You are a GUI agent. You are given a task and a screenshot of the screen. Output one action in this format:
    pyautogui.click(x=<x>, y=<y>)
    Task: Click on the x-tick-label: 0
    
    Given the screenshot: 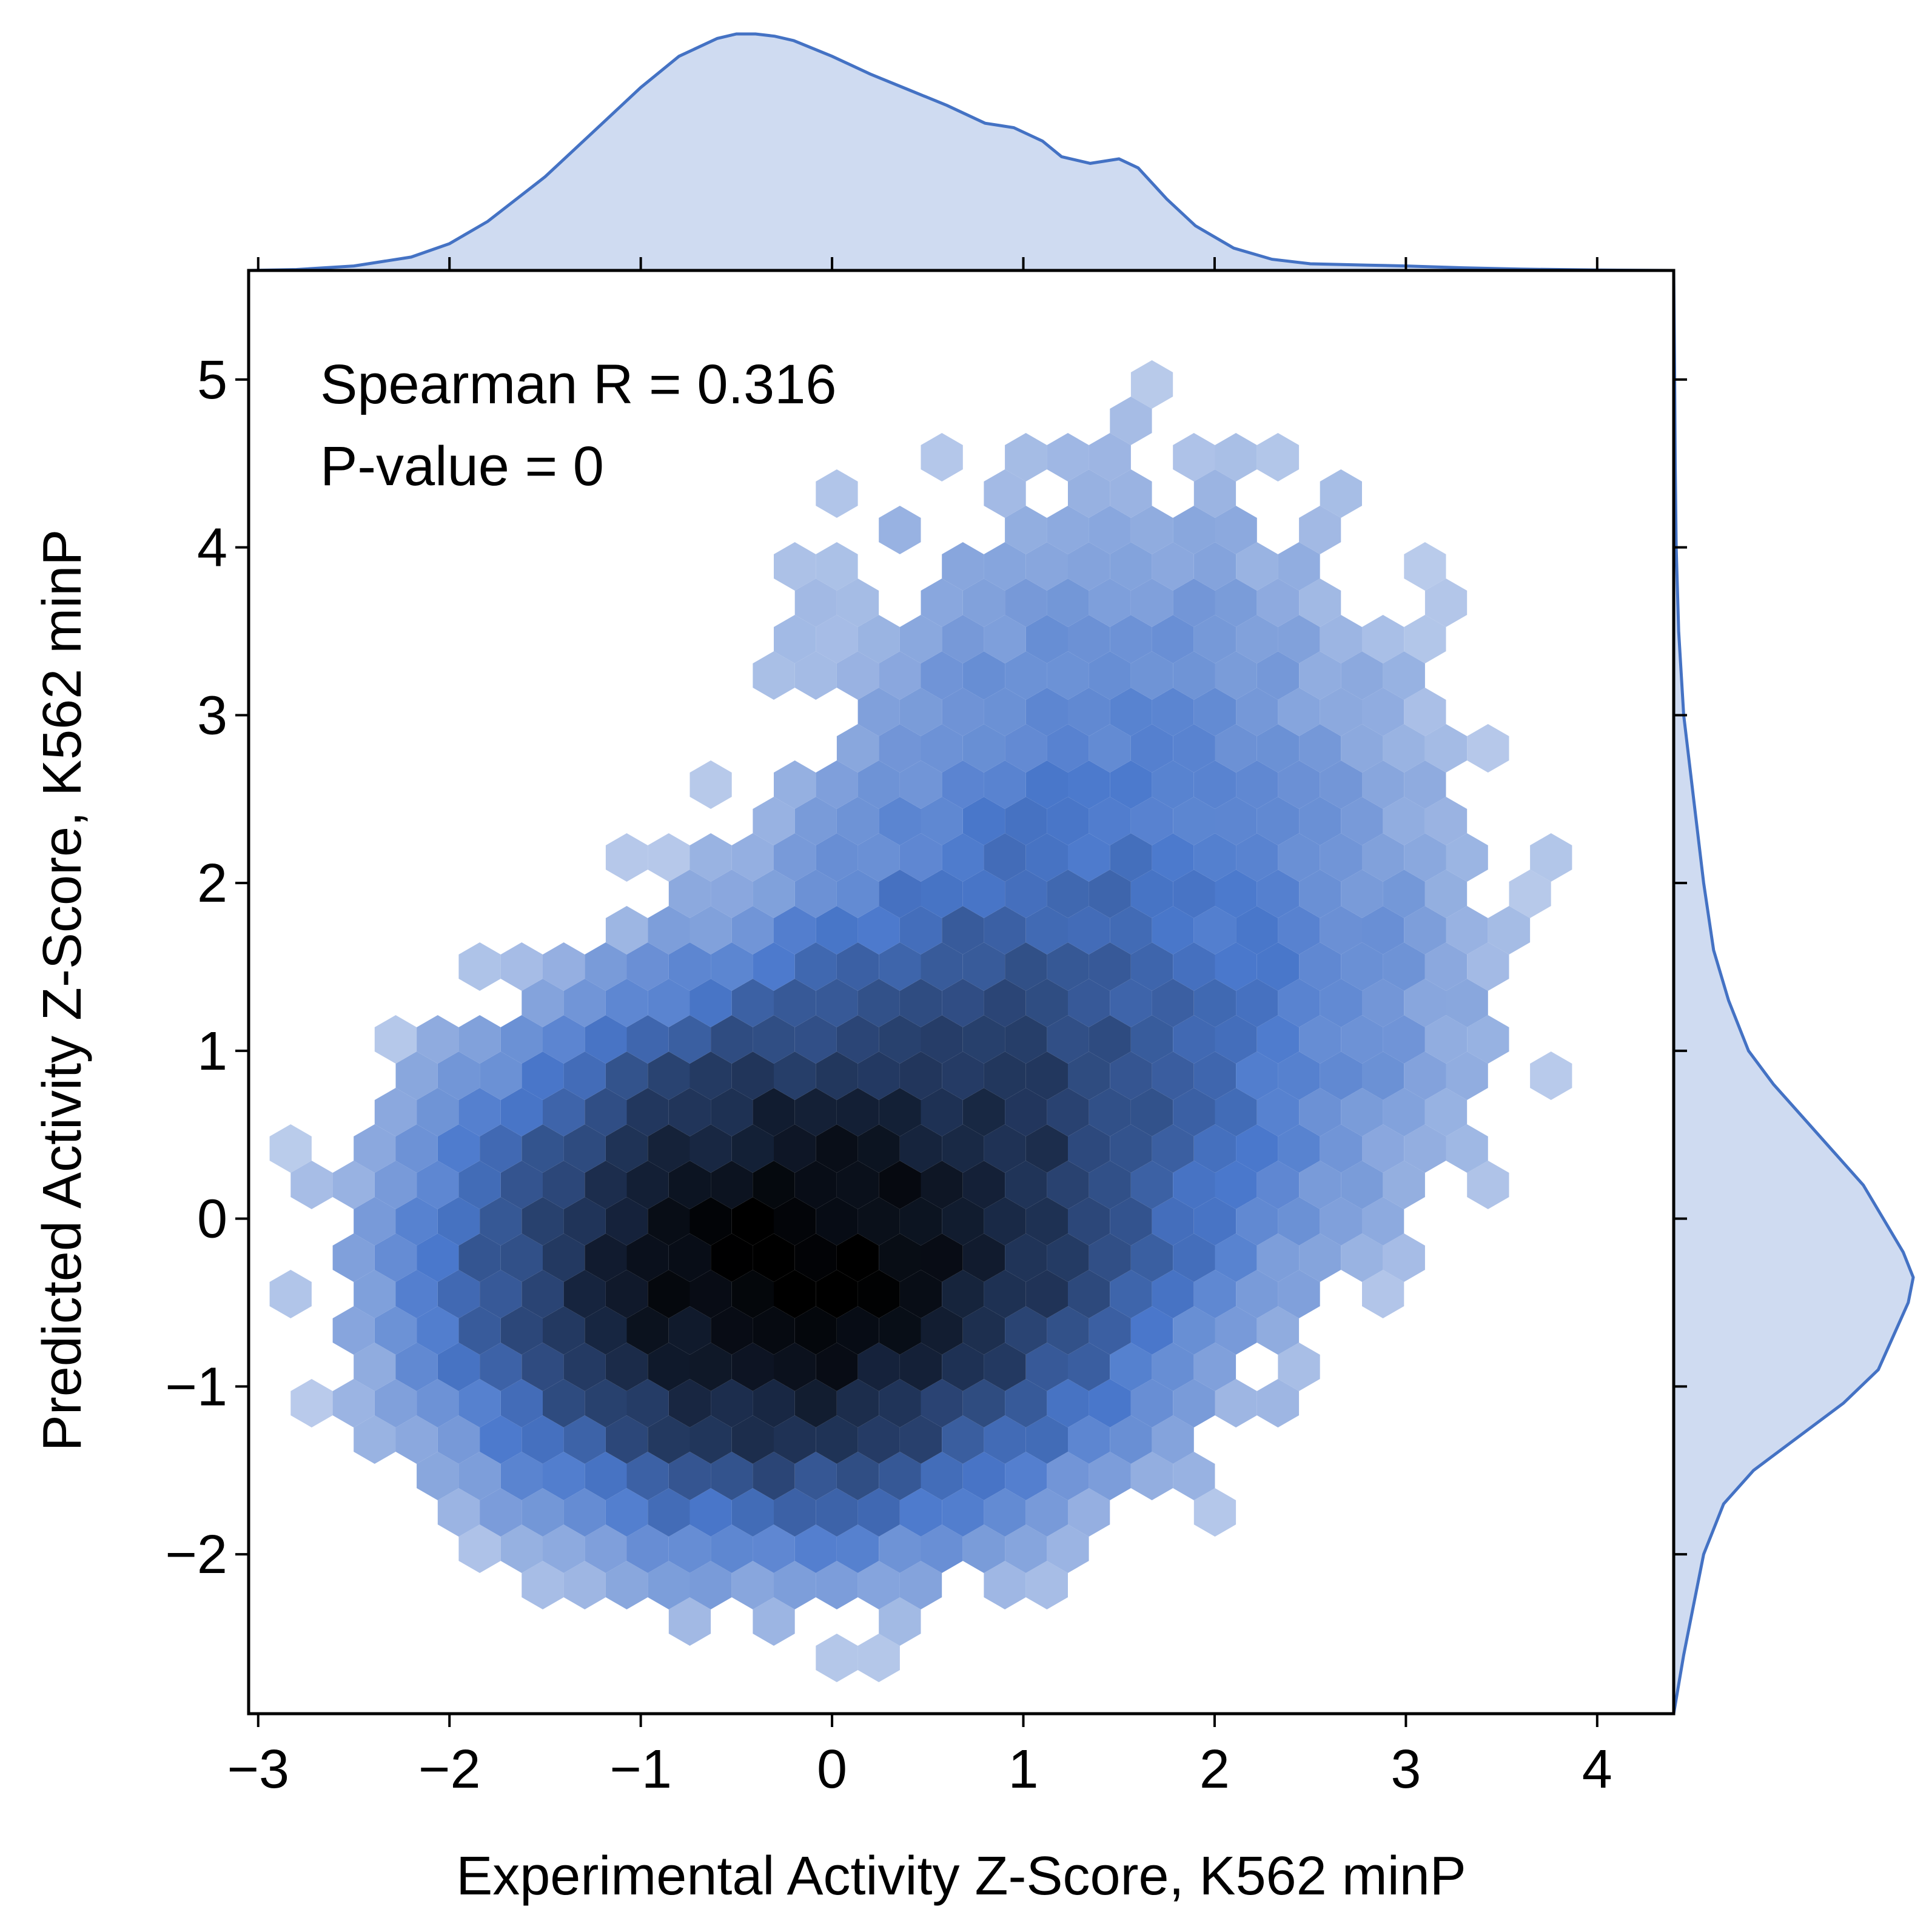 What is the action you would take?
    pyautogui.click(x=832, y=1769)
    